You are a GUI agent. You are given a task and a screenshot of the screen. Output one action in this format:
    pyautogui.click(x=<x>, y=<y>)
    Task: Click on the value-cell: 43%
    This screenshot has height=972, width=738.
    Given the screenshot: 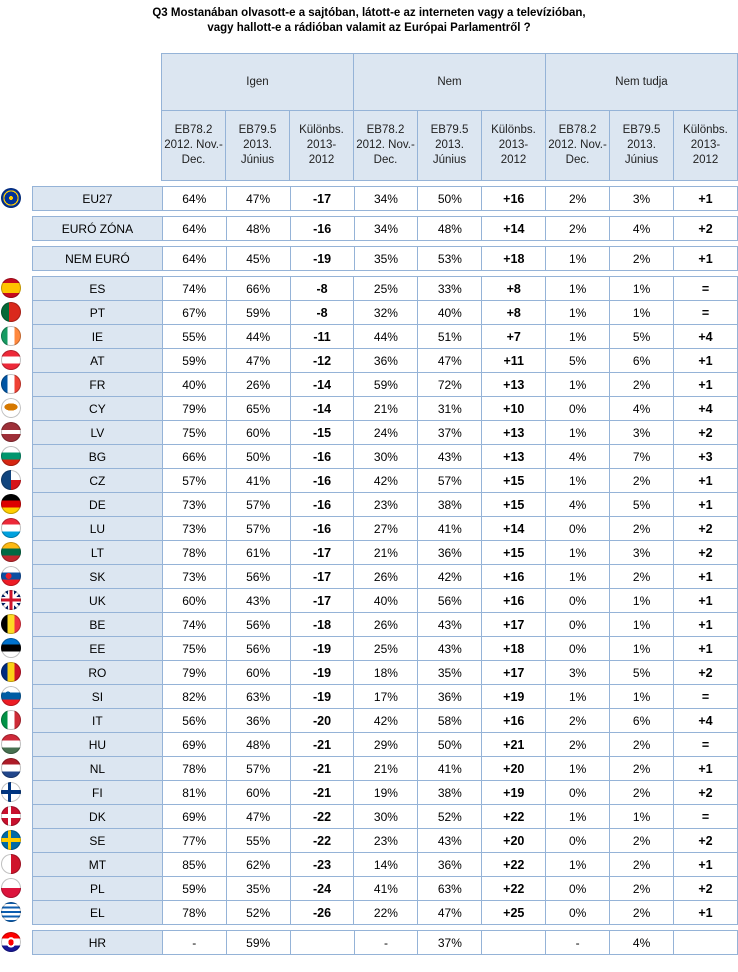 What is the action you would take?
    pyautogui.click(x=258, y=600)
    